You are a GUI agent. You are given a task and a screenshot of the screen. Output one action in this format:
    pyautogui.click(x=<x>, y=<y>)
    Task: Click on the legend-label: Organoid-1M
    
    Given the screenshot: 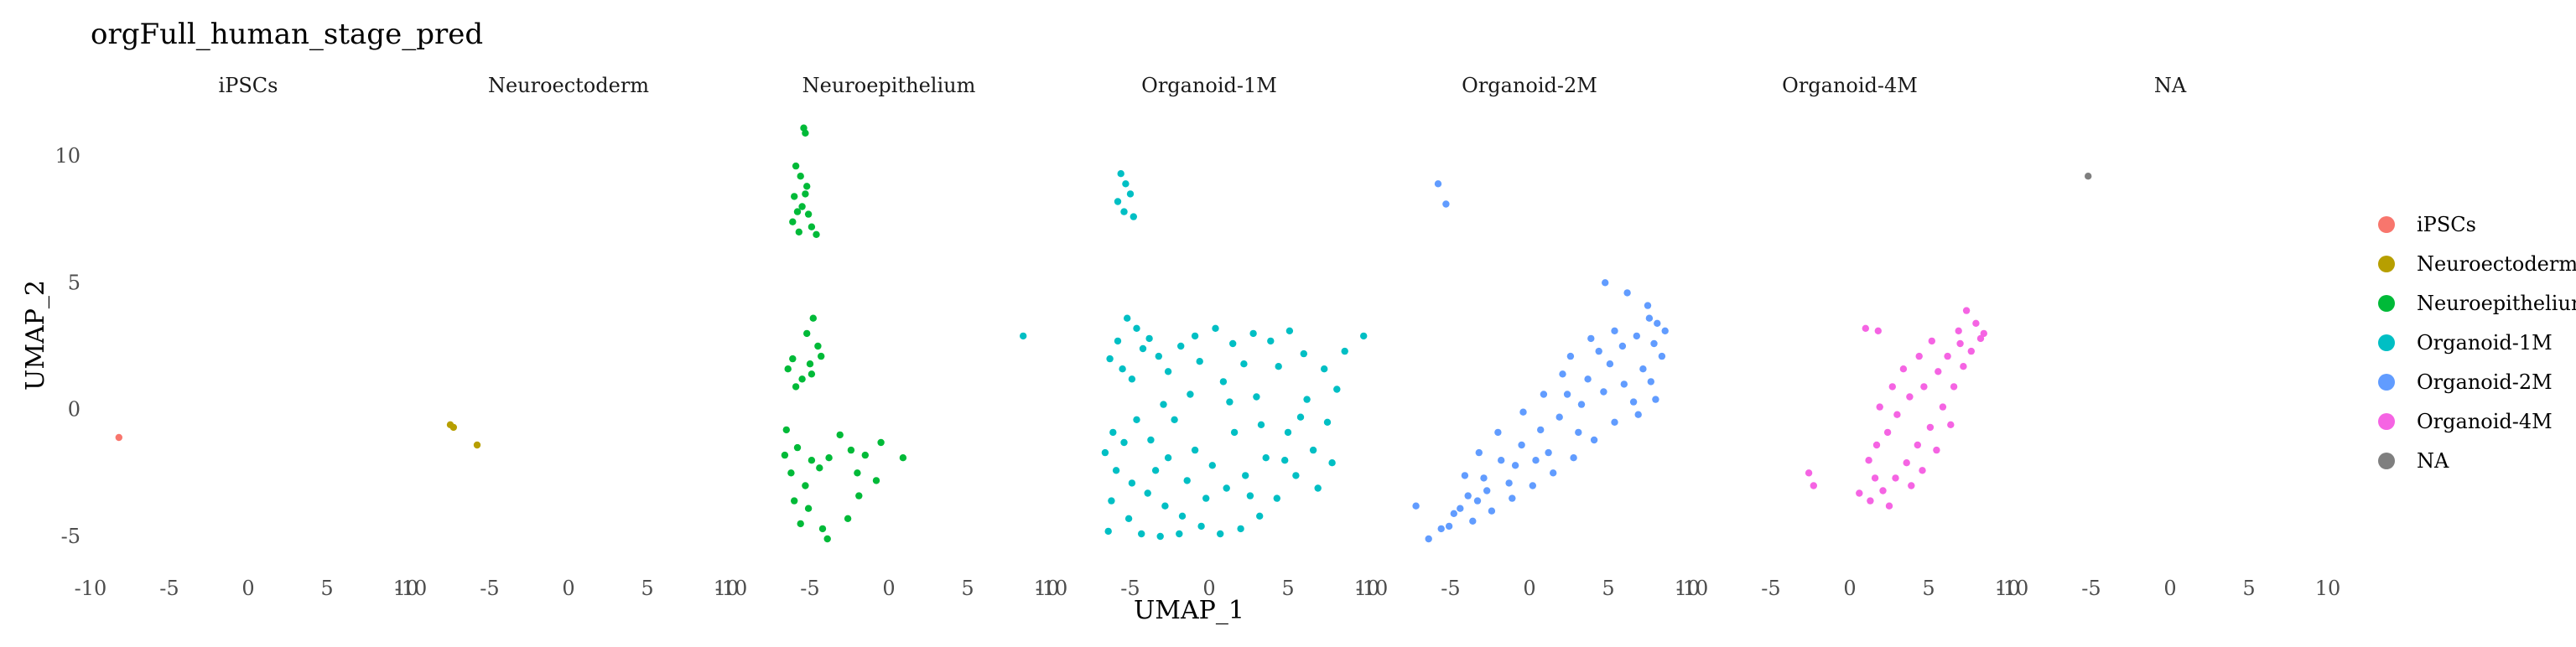 What is the action you would take?
    pyautogui.click(x=2485, y=343)
    